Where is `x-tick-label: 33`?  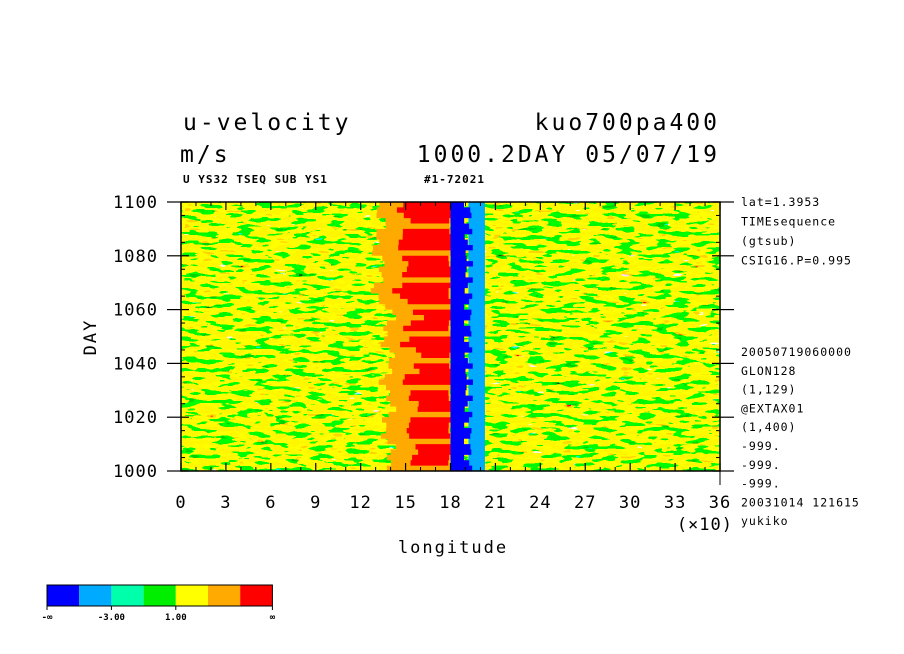 x-tick-label: 33 is located at coordinates (675, 503).